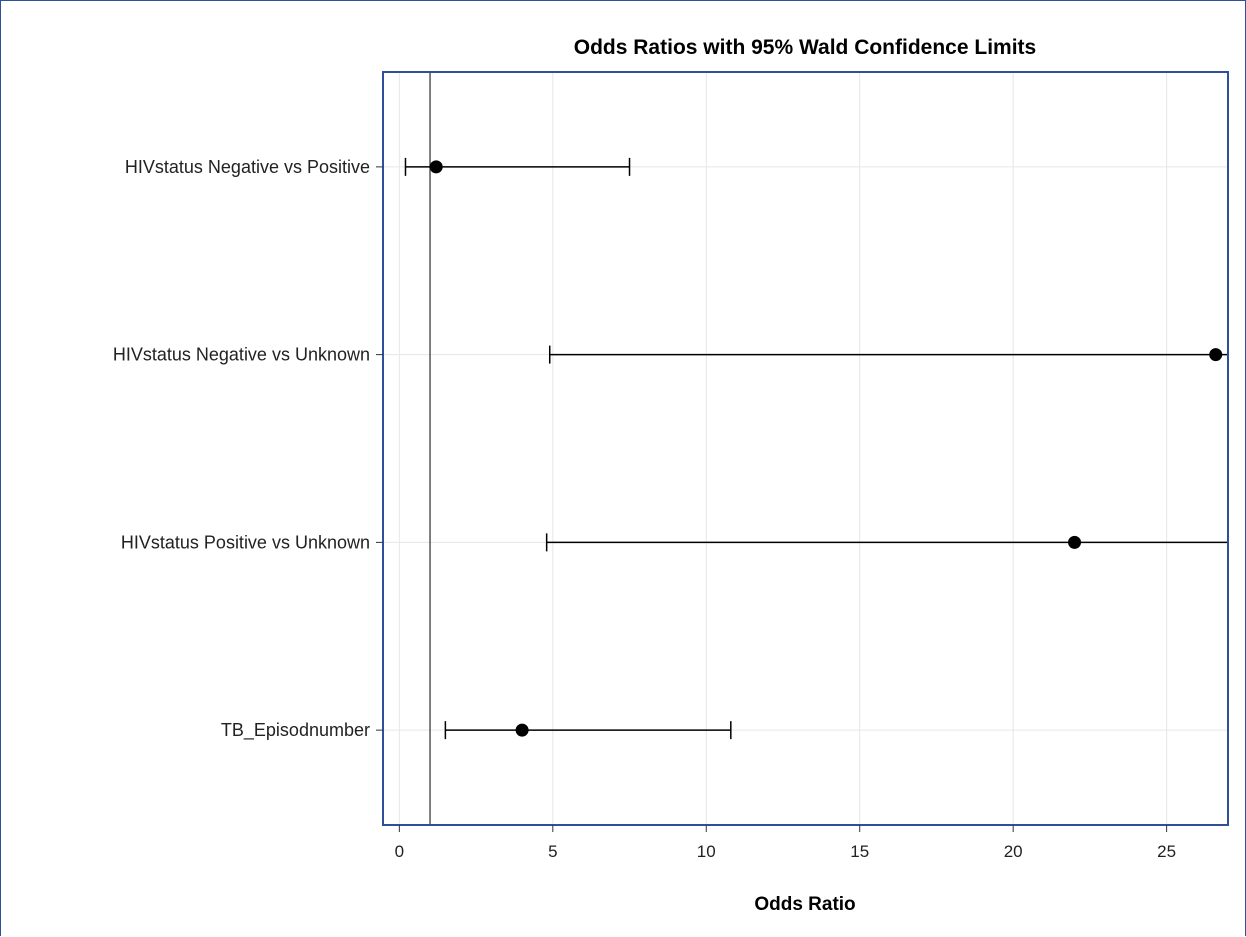 This screenshot has width=1246, height=937. I want to click on category-label: TB_Episodnumber, so click(295, 730).